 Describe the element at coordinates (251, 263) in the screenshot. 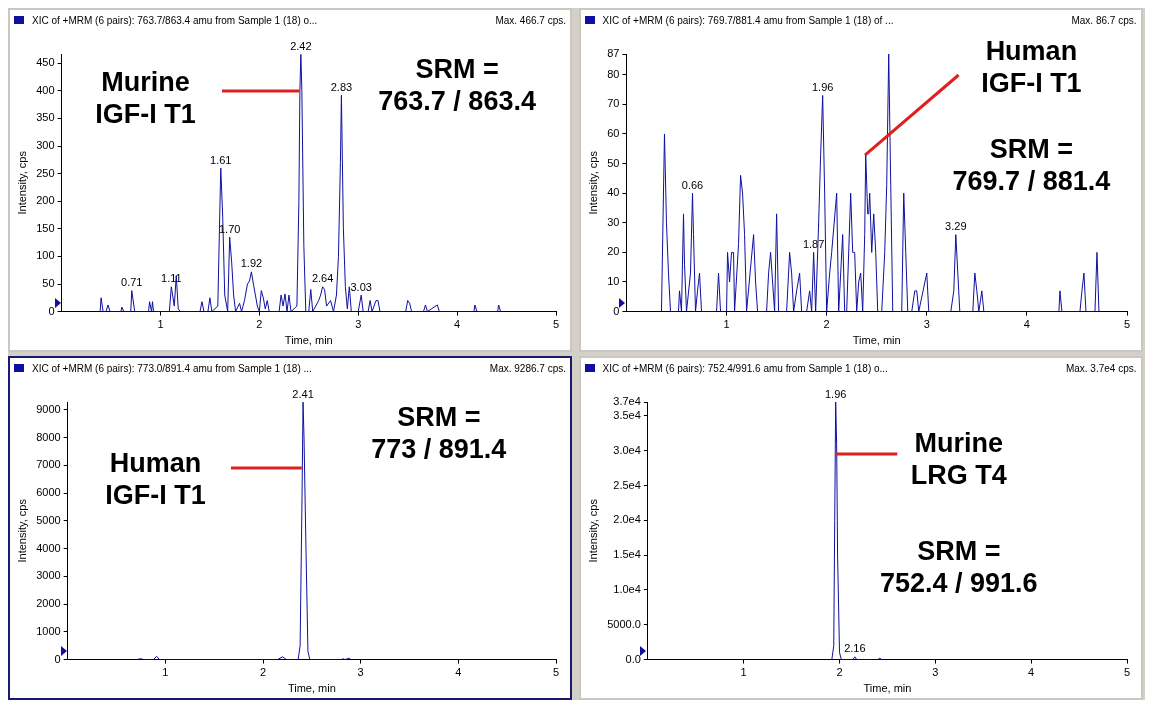

I see `annotation: 1.92` at that location.